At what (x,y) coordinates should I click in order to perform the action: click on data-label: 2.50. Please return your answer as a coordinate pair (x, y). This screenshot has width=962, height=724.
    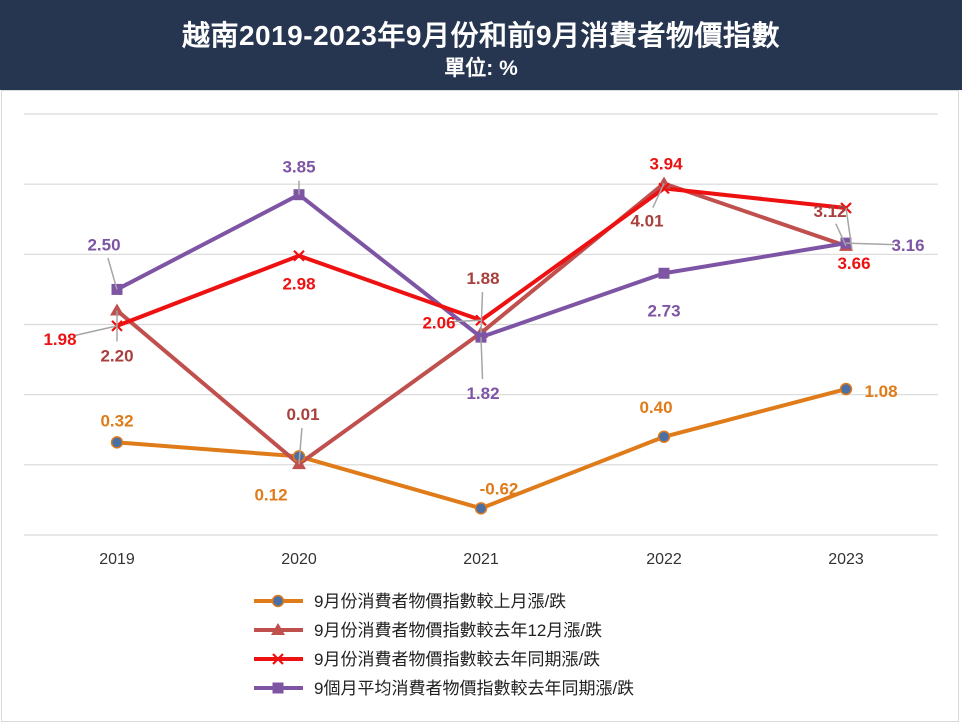
    Looking at the image, I should click on (103, 244).